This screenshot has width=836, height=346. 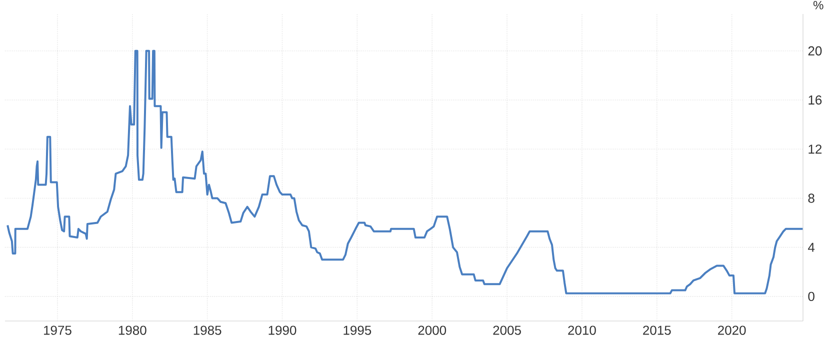 What do you see at coordinates (657, 330) in the screenshot?
I see `x-tick-label: 2015` at bounding box center [657, 330].